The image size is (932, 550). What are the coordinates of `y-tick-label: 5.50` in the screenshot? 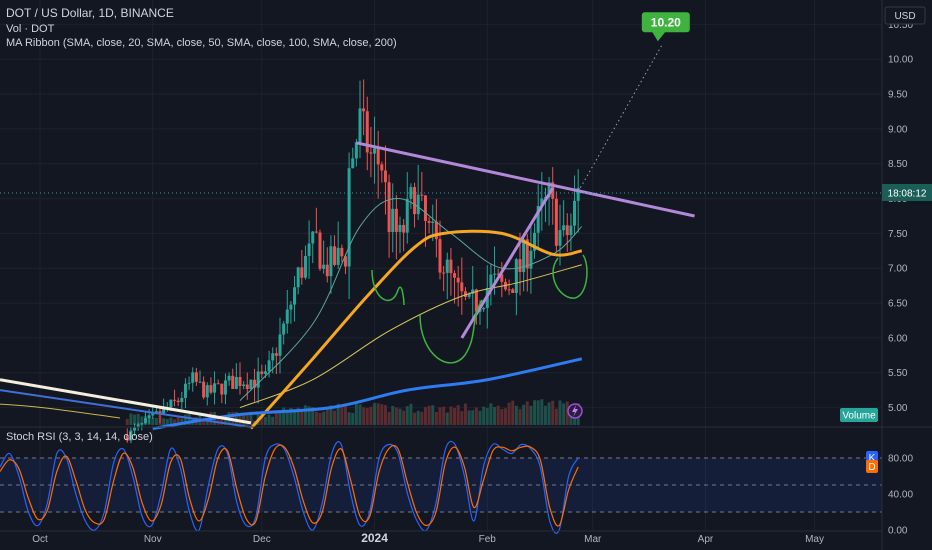 It's located at (898, 373).